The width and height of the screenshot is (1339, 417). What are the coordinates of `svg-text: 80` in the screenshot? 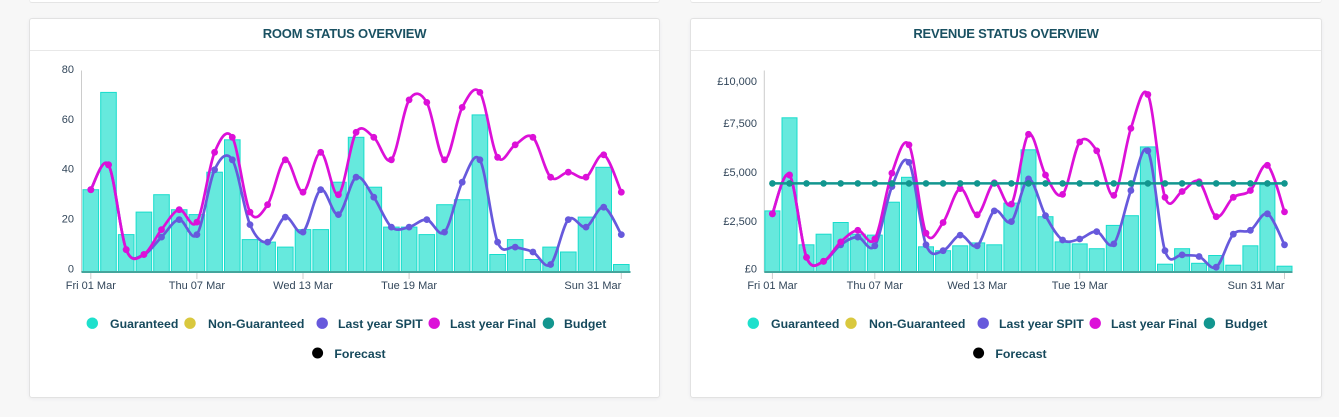 It's located at (68, 70).